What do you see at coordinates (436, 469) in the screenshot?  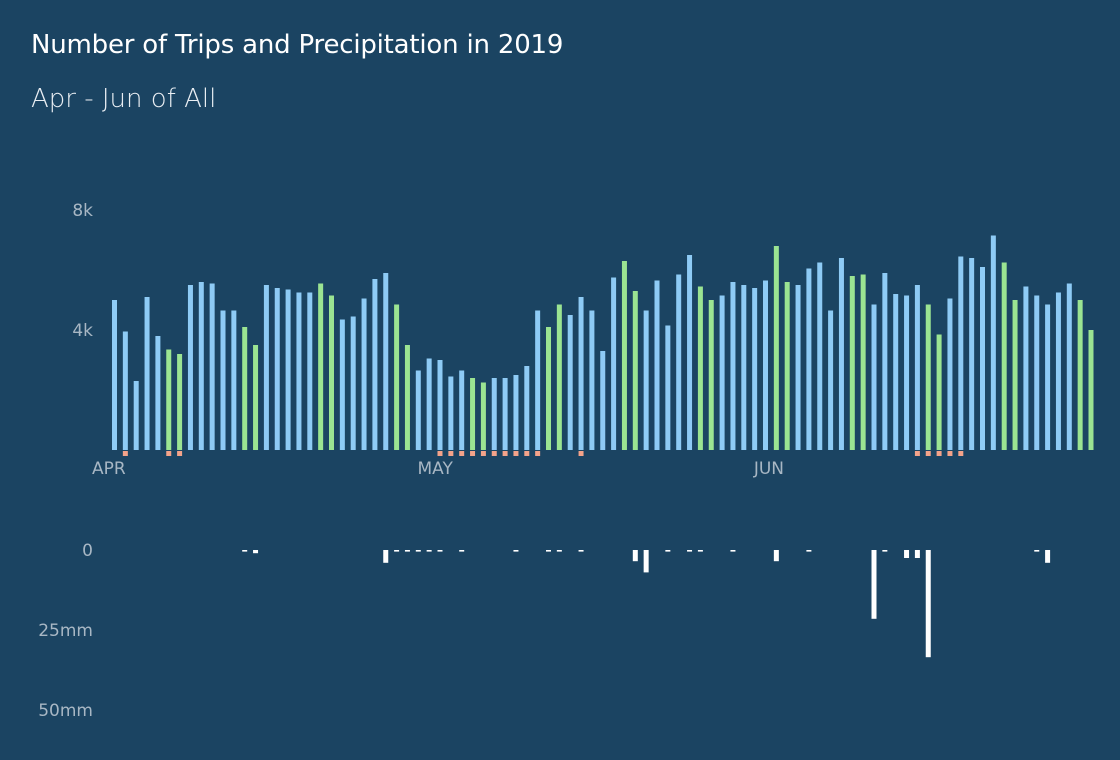 I see `month-label: MAY` at bounding box center [436, 469].